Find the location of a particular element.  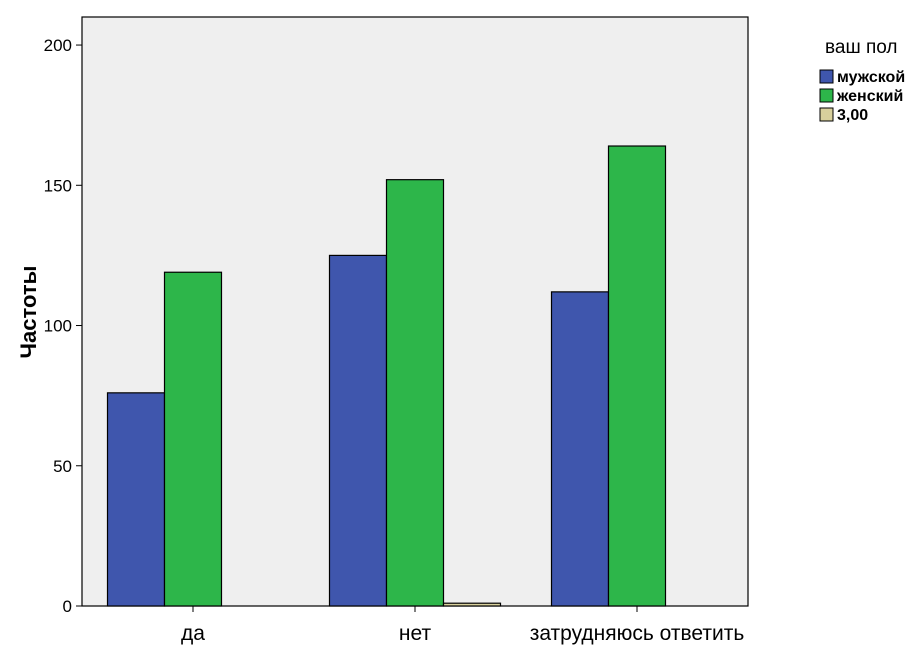

x-tick-label: да is located at coordinates (193, 633).